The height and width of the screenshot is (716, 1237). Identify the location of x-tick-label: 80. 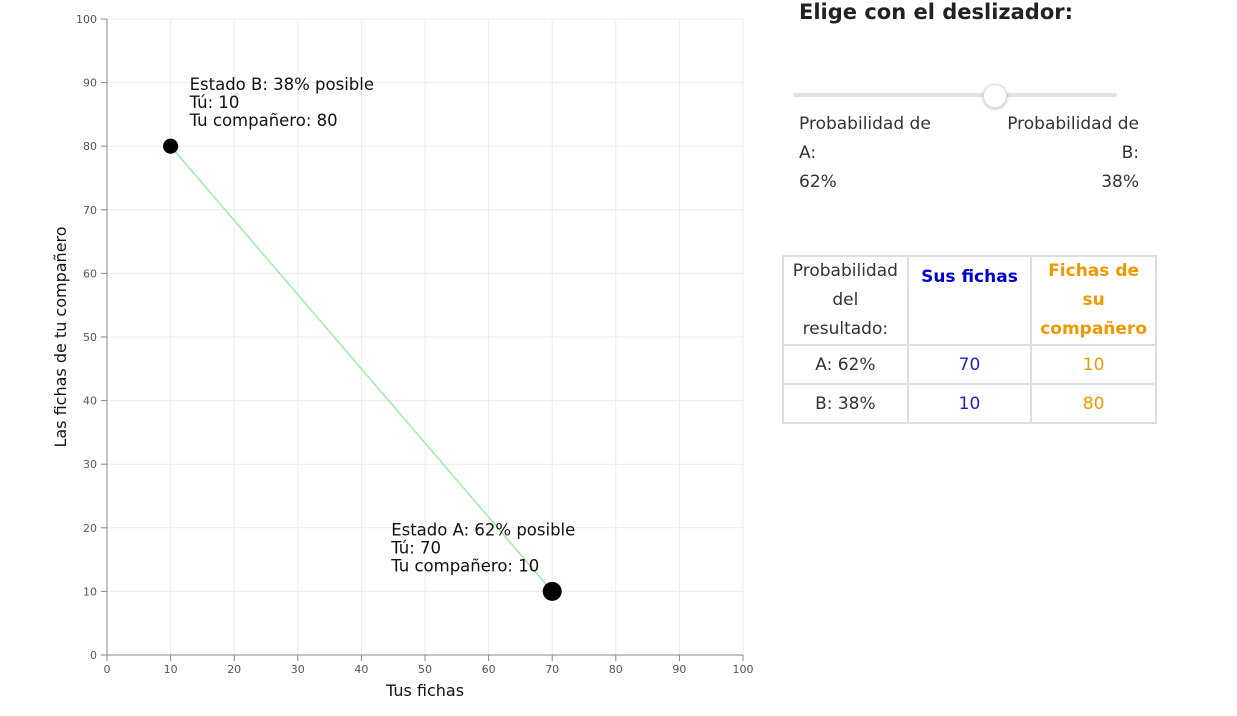
(616, 669).